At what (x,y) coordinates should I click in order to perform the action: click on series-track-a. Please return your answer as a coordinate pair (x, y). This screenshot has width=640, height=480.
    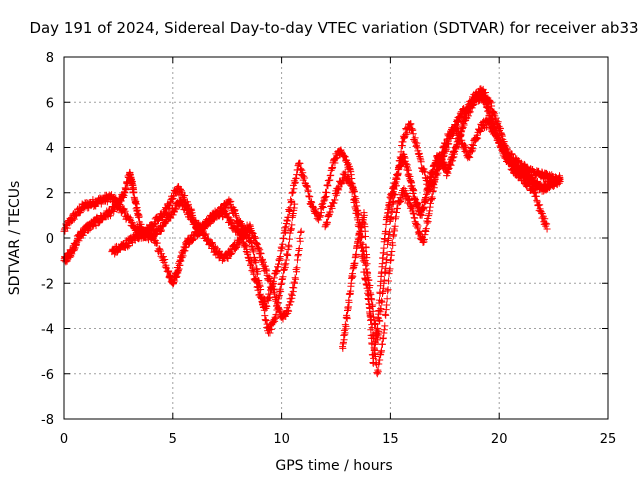
    Looking at the image, I should click on (181, 236).